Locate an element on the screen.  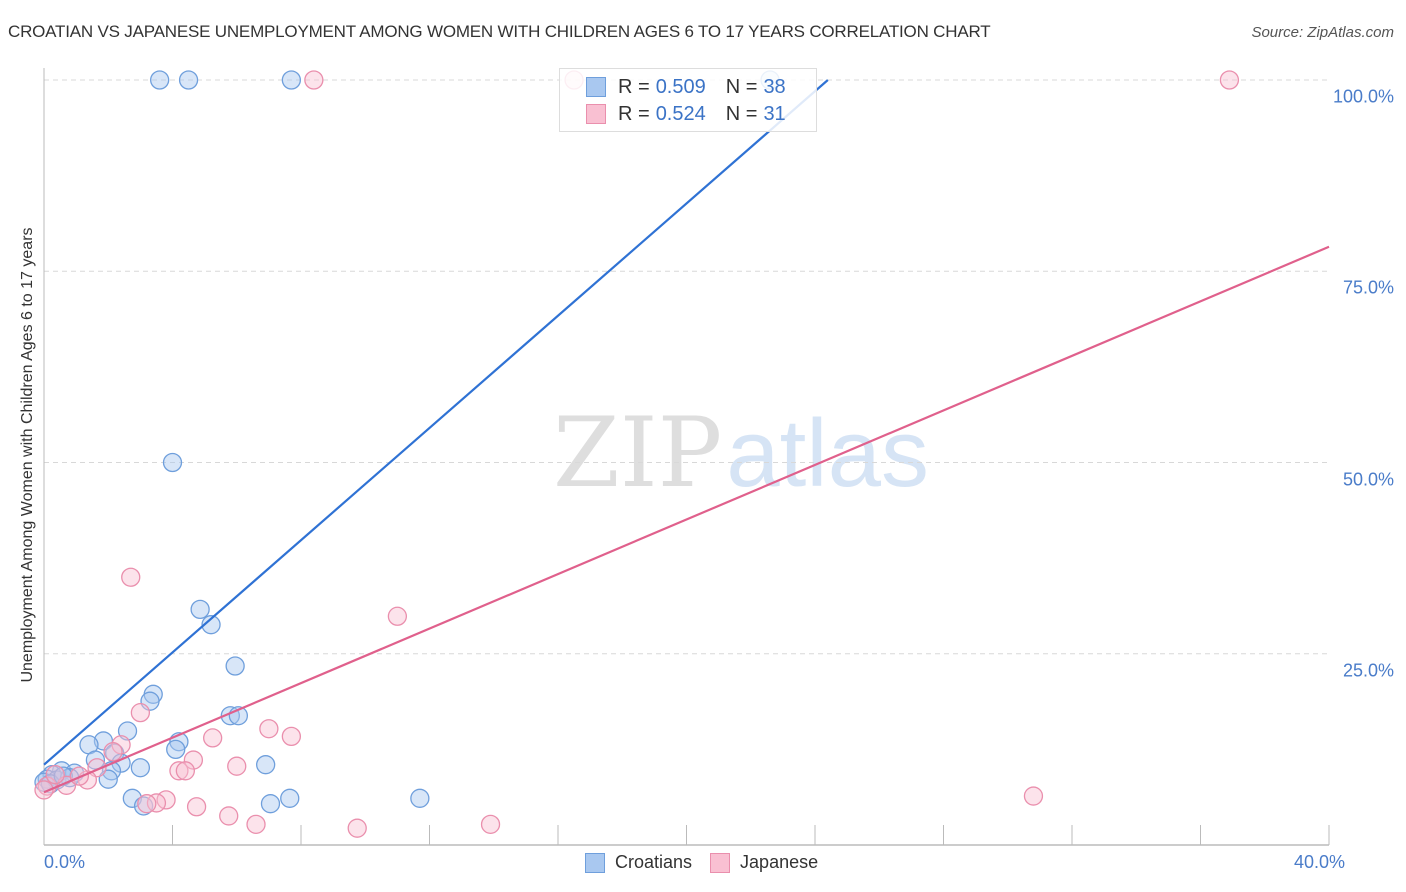
series-legend: Croatians Japanese is located at coordinates (710, 862).